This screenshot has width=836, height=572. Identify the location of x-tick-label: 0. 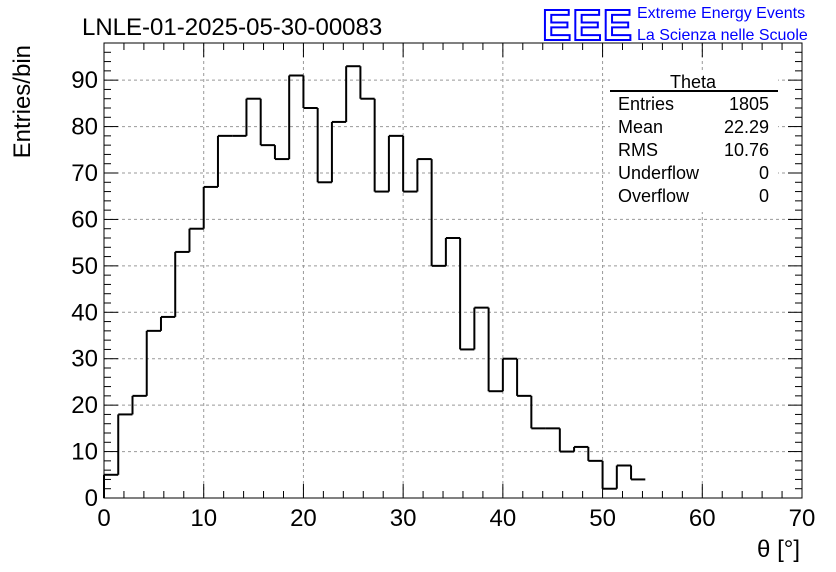
(103, 518).